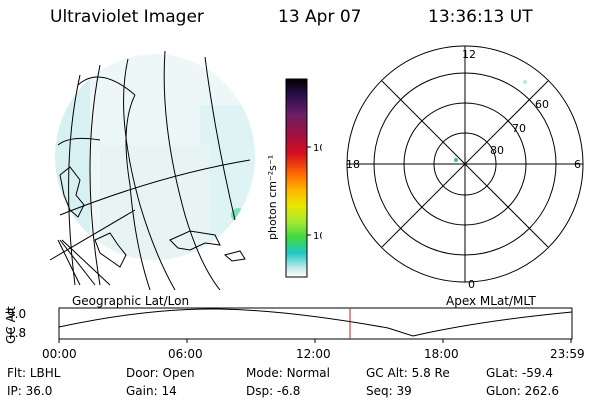  I want to click on status-glat: GLat: -59.4, so click(519, 373).